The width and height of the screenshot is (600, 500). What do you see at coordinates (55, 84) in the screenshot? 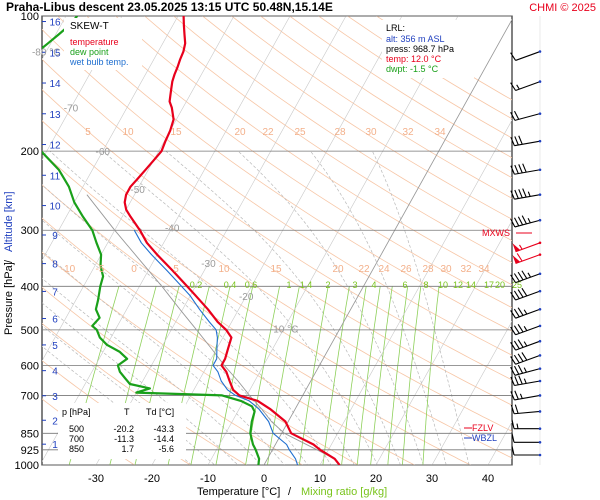
I see `altitude-tick-label: 14` at bounding box center [55, 84].